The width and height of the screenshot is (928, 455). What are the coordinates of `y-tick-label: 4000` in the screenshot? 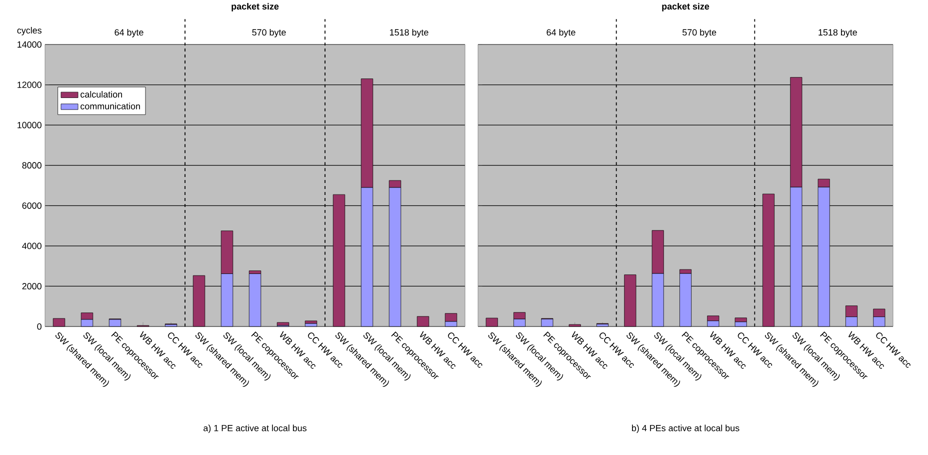 It's located at (32, 246).